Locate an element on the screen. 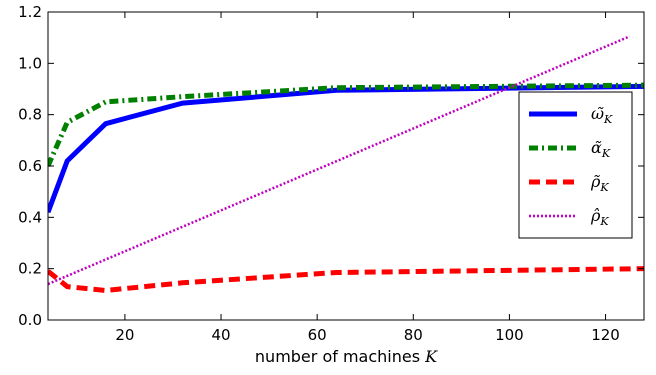 The height and width of the screenshot is (375, 656). y-tick-label-0: 0.0 is located at coordinates (30, 320).